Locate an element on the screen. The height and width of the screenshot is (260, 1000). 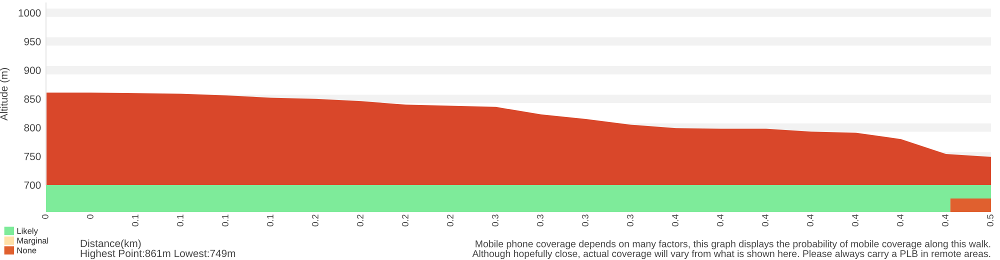
legend-label: Likely is located at coordinates (27, 232).